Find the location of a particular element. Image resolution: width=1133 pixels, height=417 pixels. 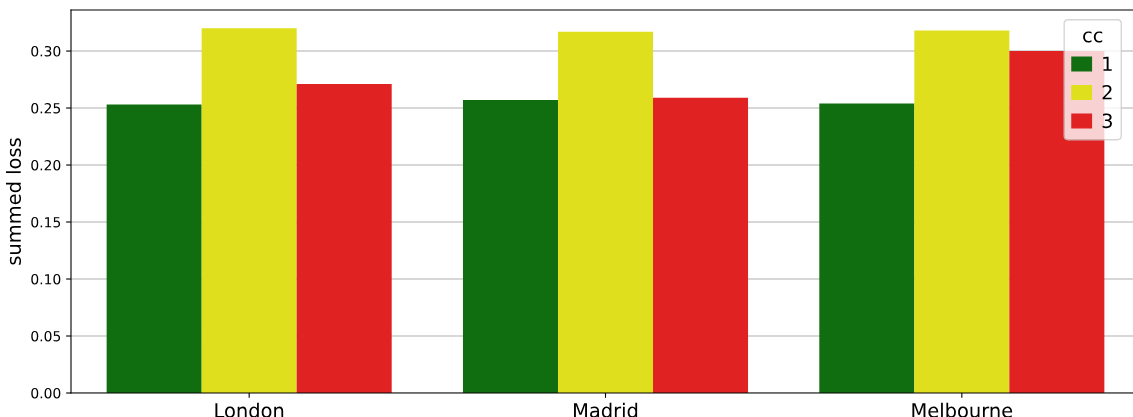

y-tick-label: 0.00 is located at coordinates (46, 393).